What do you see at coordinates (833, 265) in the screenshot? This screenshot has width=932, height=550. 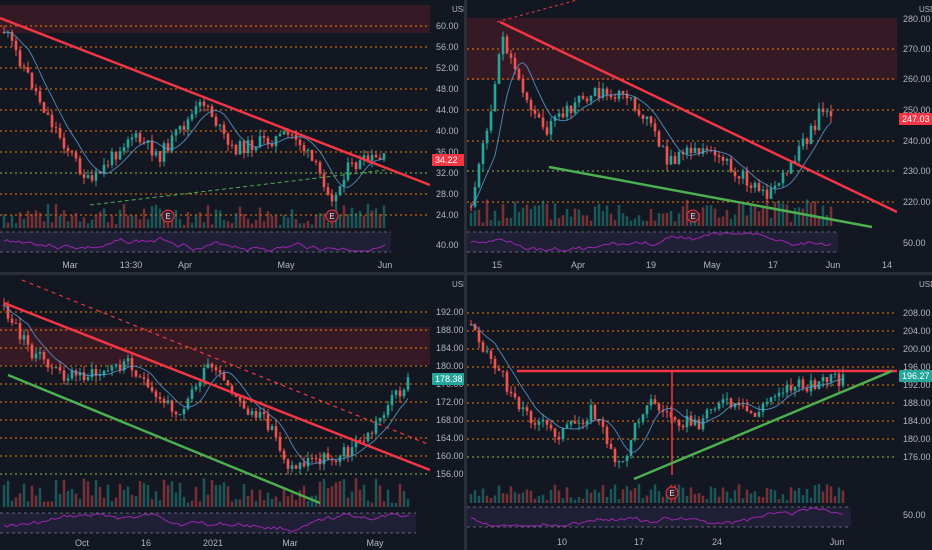 I see `time-tick-label: Jun` at bounding box center [833, 265].